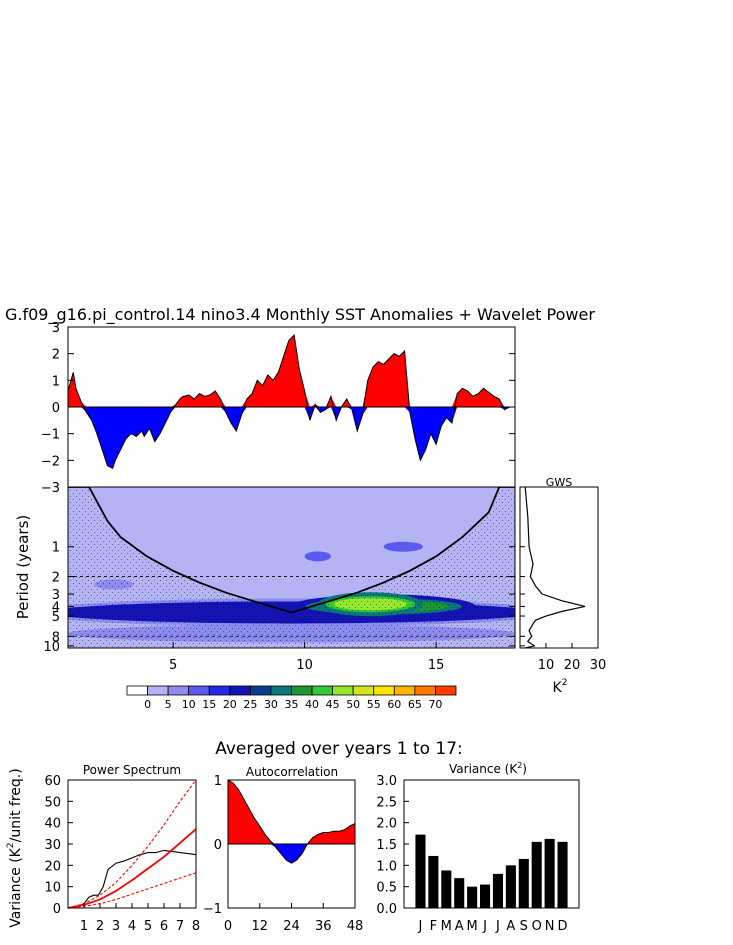  What do you see at coordinates (572, 665) in the screenshot?
I see `x-tick-label: 20` at bounding box center [572, 665].